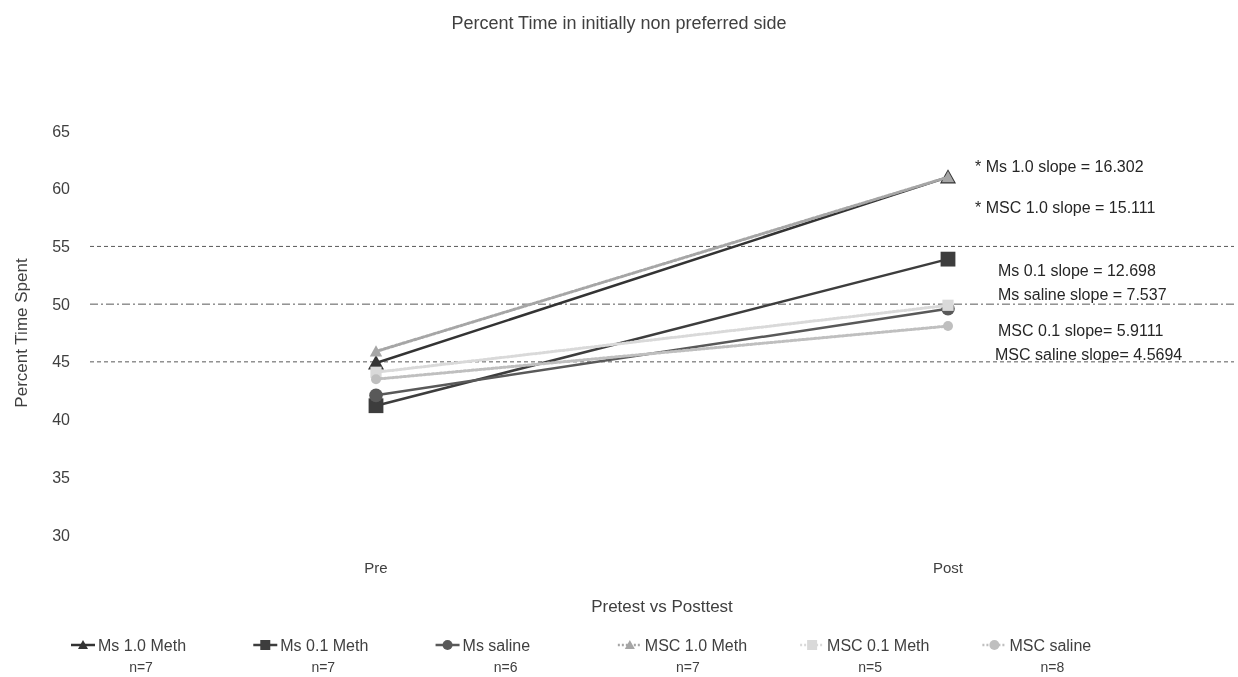 Image resolution: width=1238 pixels, height=677 pixels. Describe the element at coordinates (61, 131) in the screenshot. I see `y-tick-label: 65` at that location.